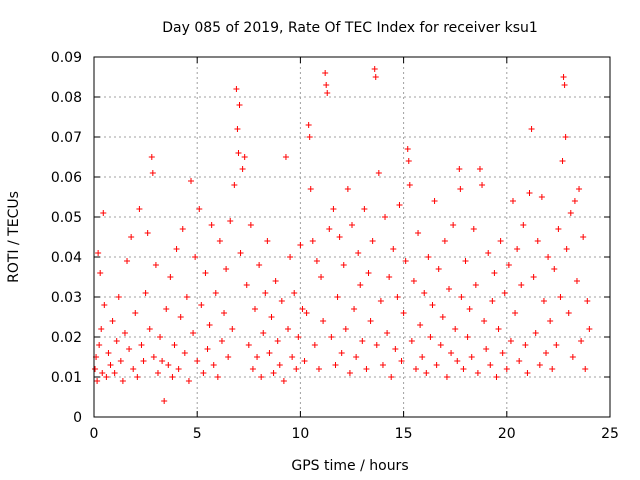  Describe the element at coordinates (66, 378) in the screenshot. I see `y-tick-label: 0.01` at that location.